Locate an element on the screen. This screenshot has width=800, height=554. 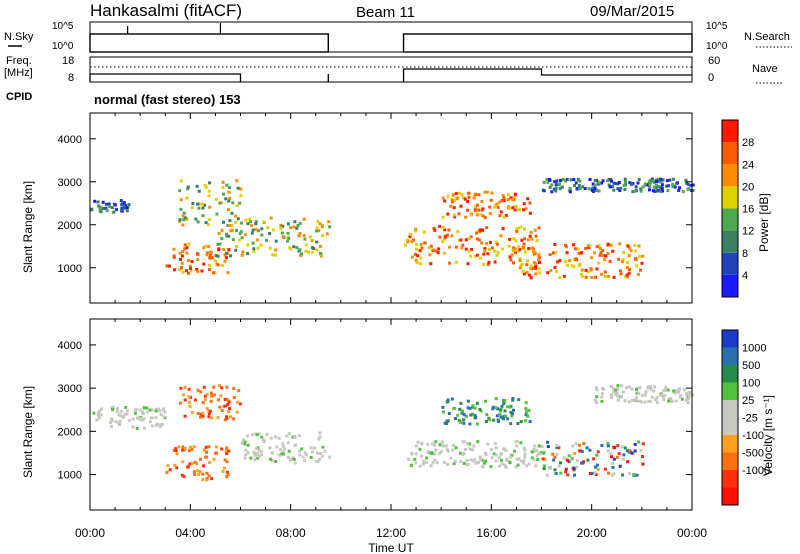
colorbar-segment is located at coordinates (730, 356).